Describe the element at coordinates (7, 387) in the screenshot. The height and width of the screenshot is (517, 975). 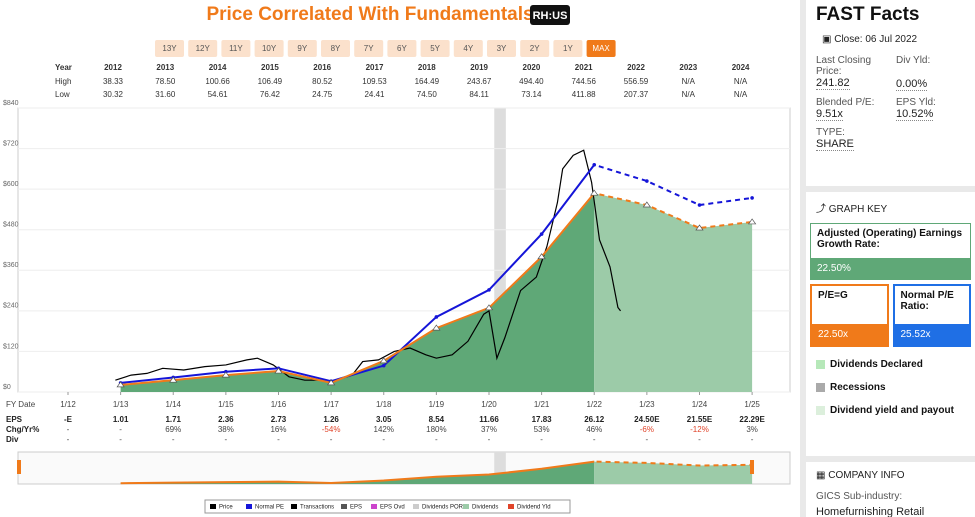
I see `y-tick-label: $0` at that location.